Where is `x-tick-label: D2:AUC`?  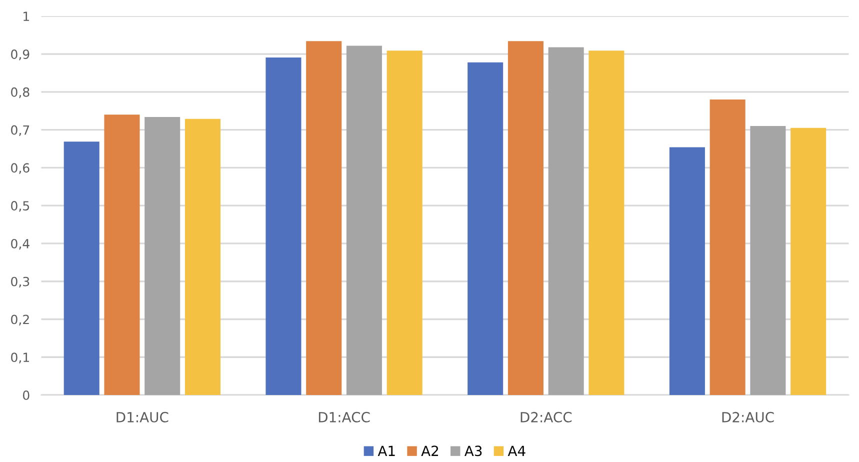 x-tick-label: D2:AUC is located at coordinates (748, 417).